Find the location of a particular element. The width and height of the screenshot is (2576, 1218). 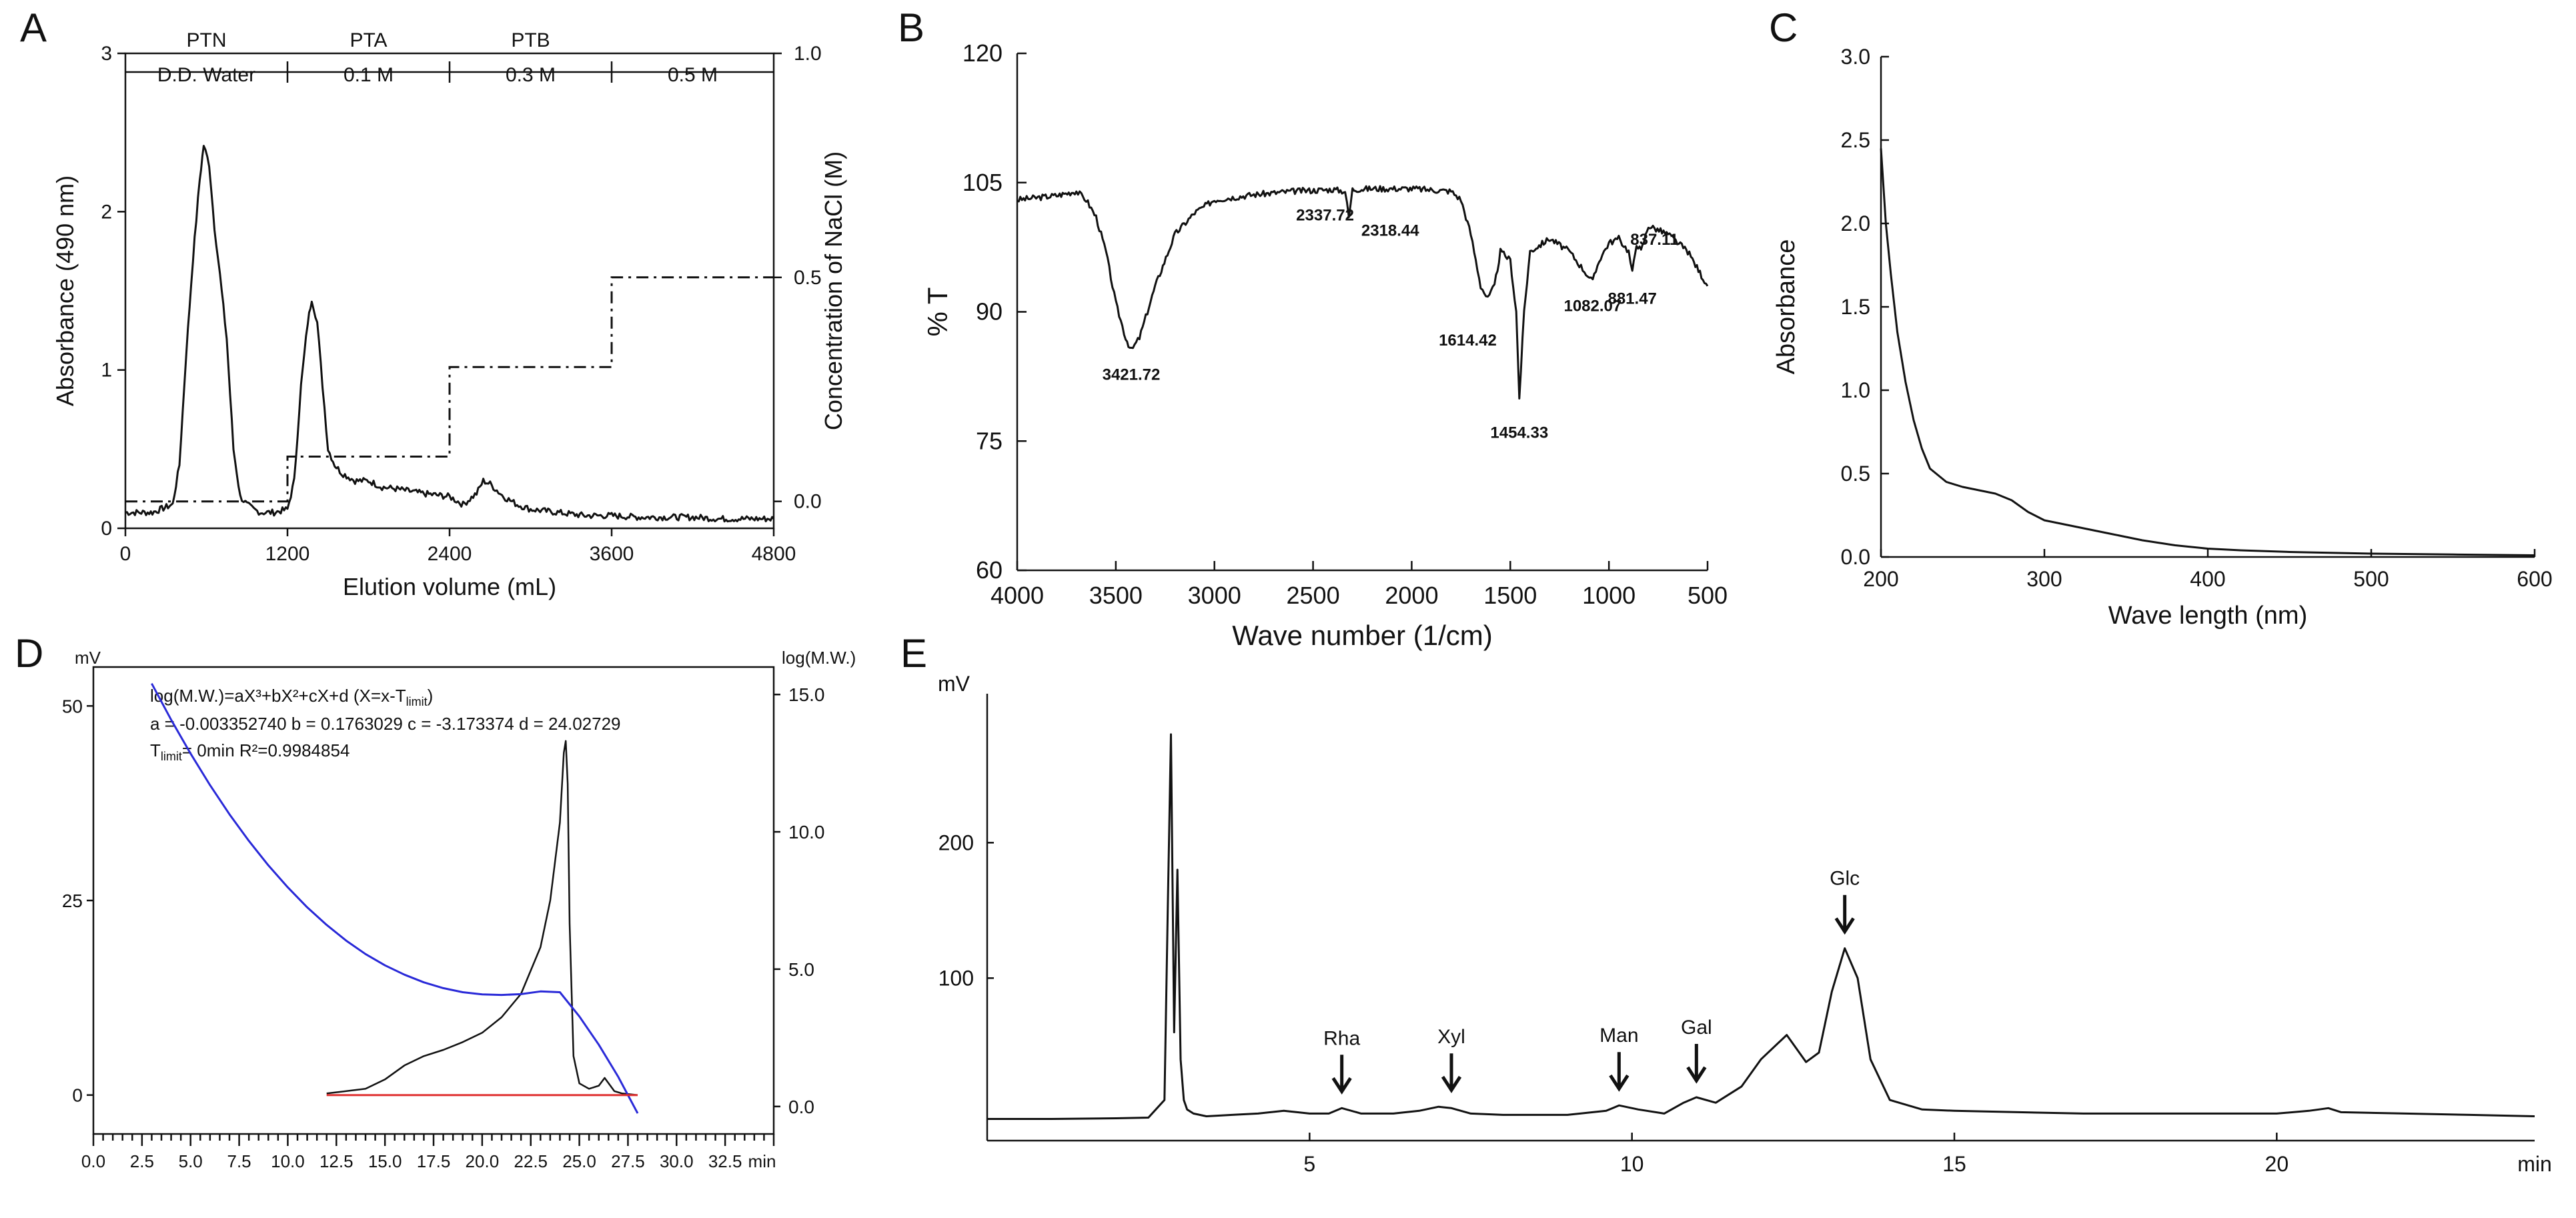

x-tick-label: 2500 is located at coordinates (1313, 596).